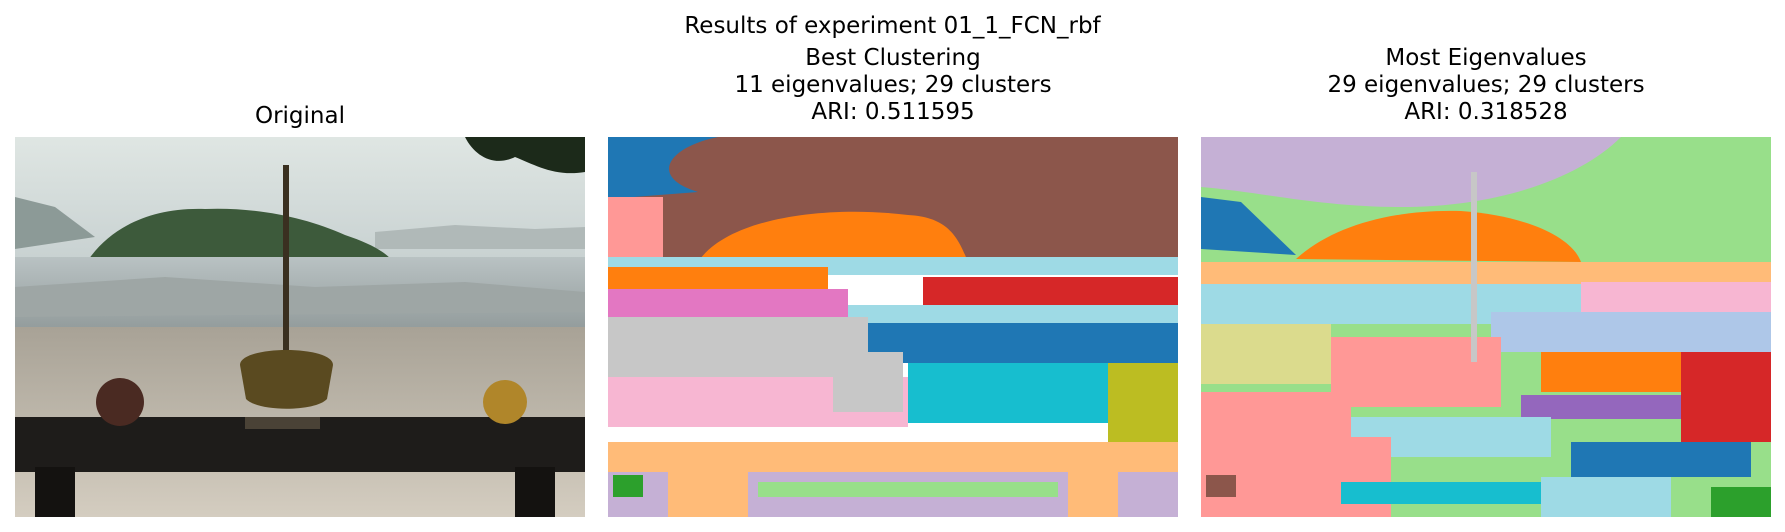  Describe the element at coordinates (1726, 397) in the screenshot. I see `region-right-red` at that location.